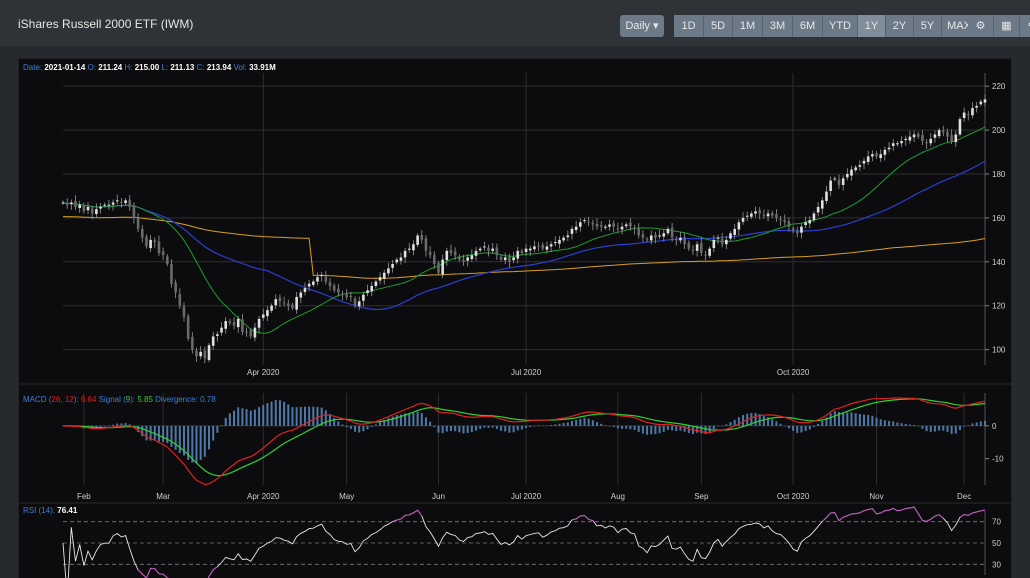 The width and height of the screenshot is (1030, 578). I want to click on rsi-oversold-segment, so click(161, 574).